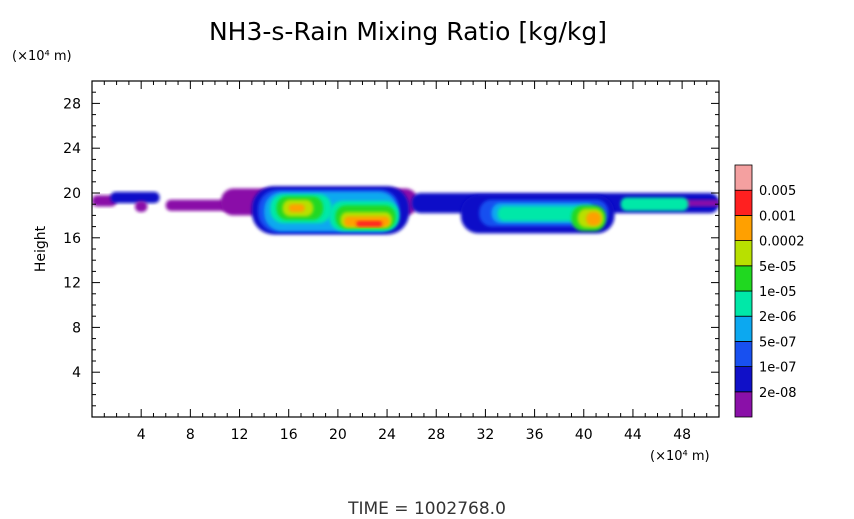 This screenshot has width=854, height=519. Describe the element at coordinates (778, 368) in the screenshot. I see `colorbar-label: 1e-07` at that location.